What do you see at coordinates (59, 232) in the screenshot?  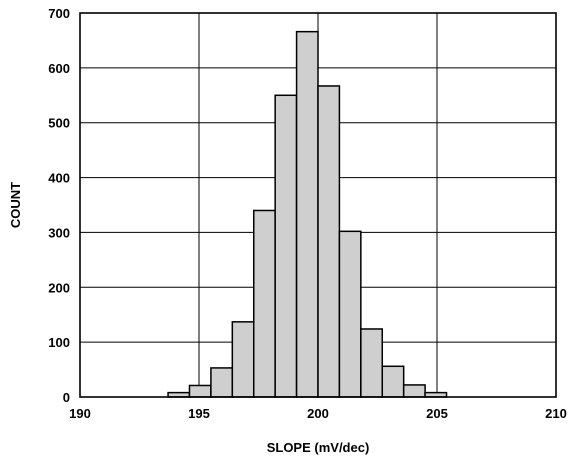 I see `y-tick-label: 300` at bounding box center [59, 232].